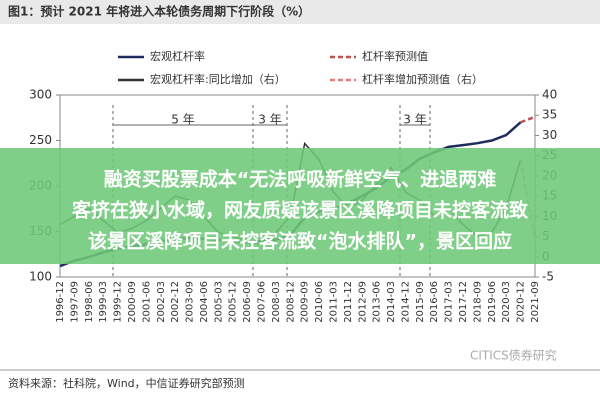 This screenshot has height=400, width=600. I want to click on x-tick-label: 2017-03, so click(449, 302).